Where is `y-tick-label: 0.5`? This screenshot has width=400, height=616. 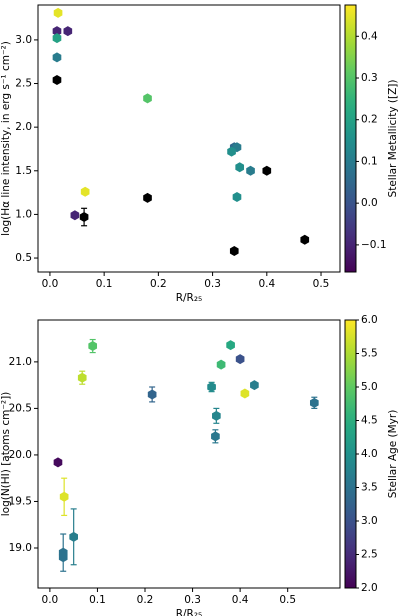 y-tick-label: 0.5 is located at coordinates (23, 258).